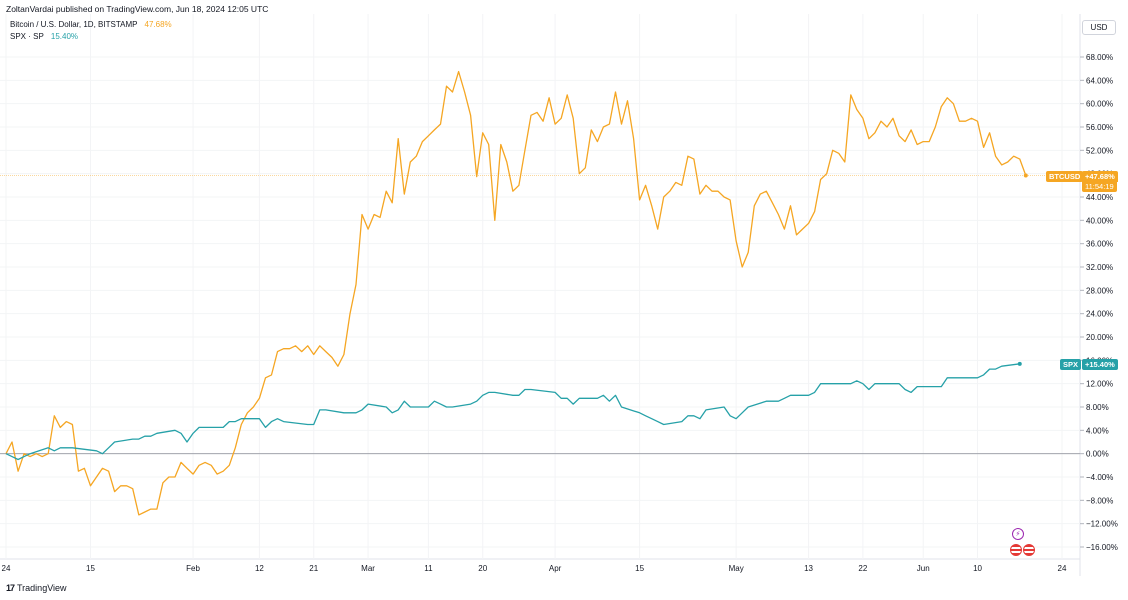  What do you see at coordinates (313, 568) in the screenshot?
I see `x-tick-label: 21` at bounding box center [313, 568].